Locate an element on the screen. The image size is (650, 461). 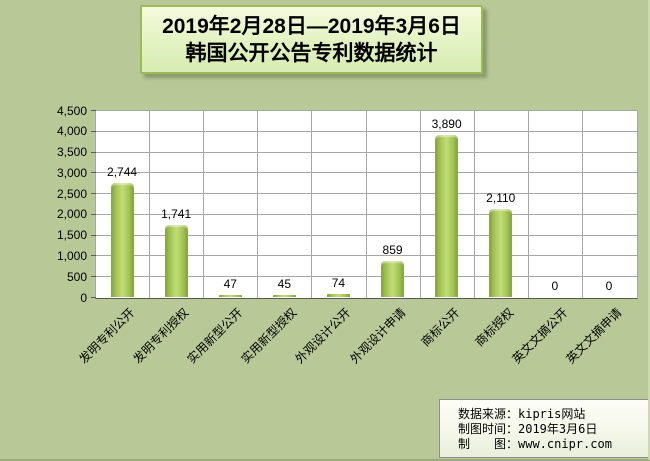
x-axis-label-7: 商标公开 is located at coordinates (440, 327).